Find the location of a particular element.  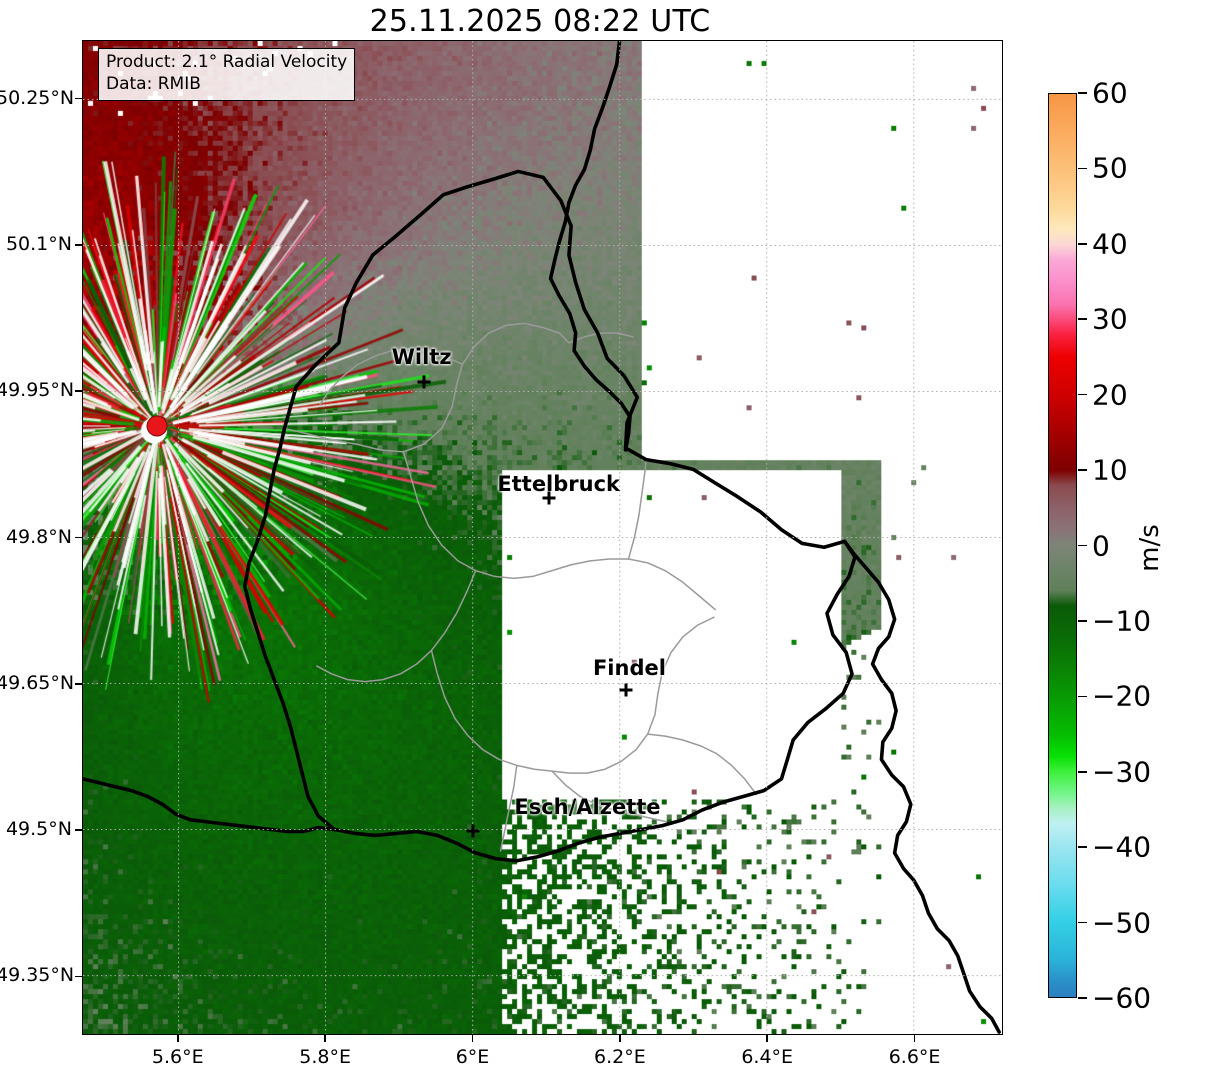

x-axis-tick-label: 6.6°E is located at coordinates (914, 1057).